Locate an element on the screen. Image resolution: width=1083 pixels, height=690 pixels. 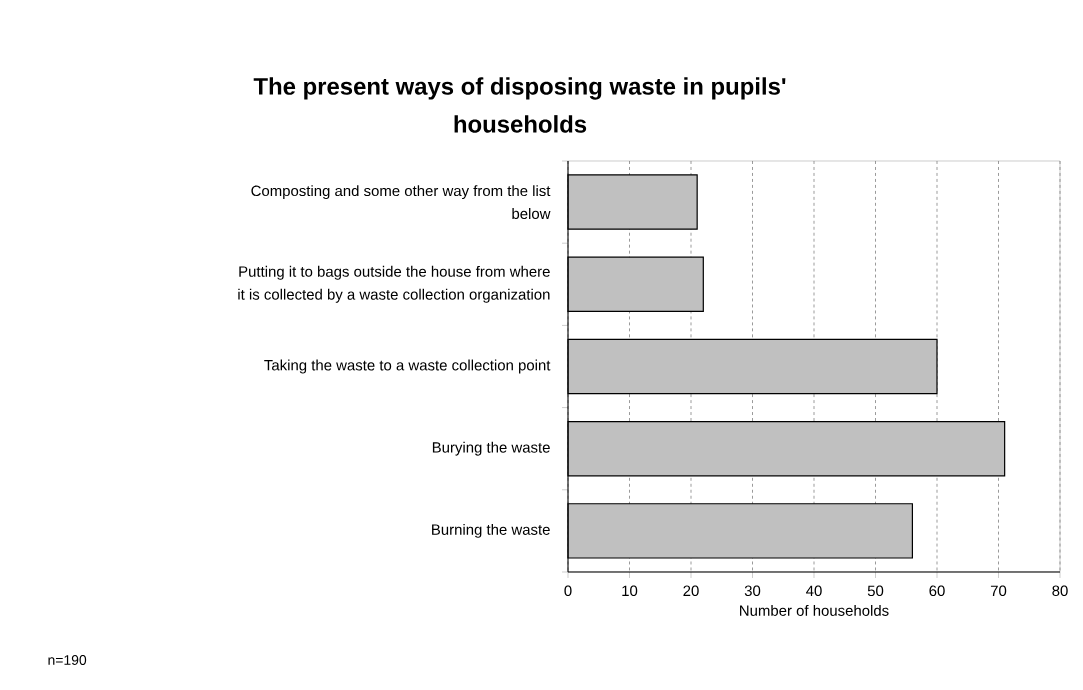
x-tick-label: 50 is located at coordinates (875, 591).